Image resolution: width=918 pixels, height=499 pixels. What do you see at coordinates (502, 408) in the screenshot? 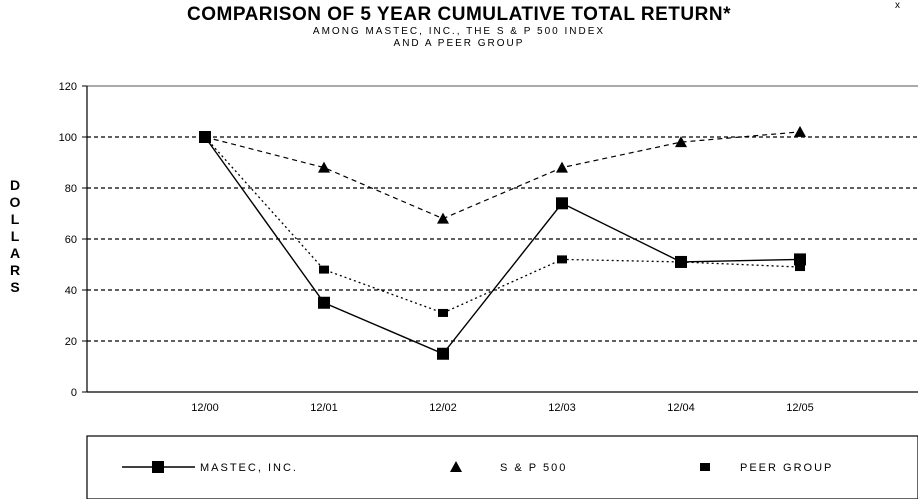
I see `x-tick-labels: 12/00 12/01 12/02 12/03 12/04 12/05` at bounding box center [502, 408].